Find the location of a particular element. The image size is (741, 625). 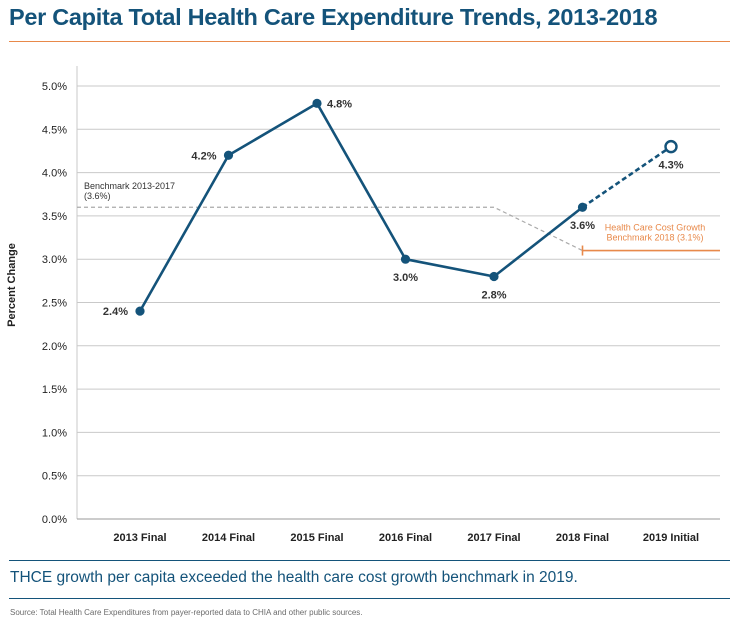

y-tick-label: 2.5% is located at coordinates (54, 304).